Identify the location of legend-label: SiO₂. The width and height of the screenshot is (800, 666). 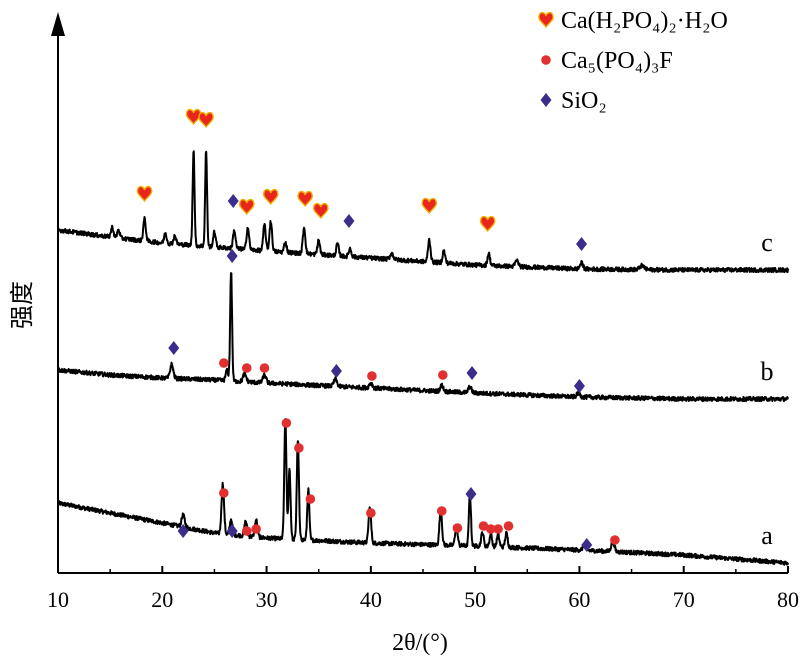
(584, 101).